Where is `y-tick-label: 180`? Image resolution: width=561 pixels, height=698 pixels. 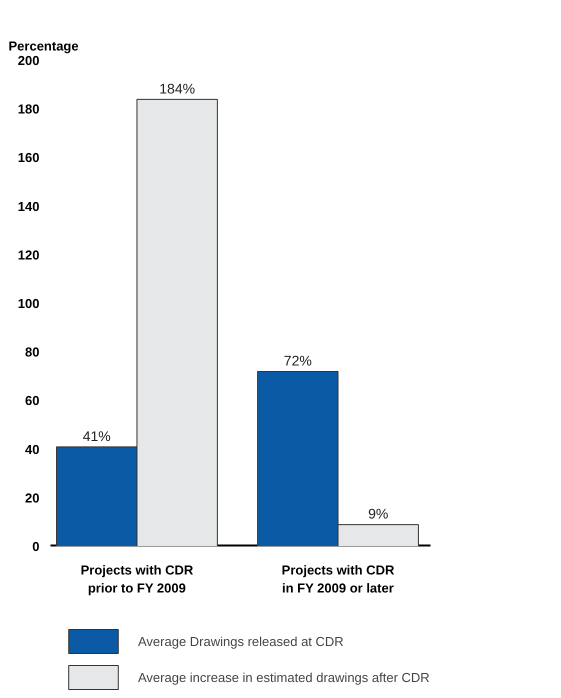 y-tick-label: 180 is located at coordinates (29, 109).